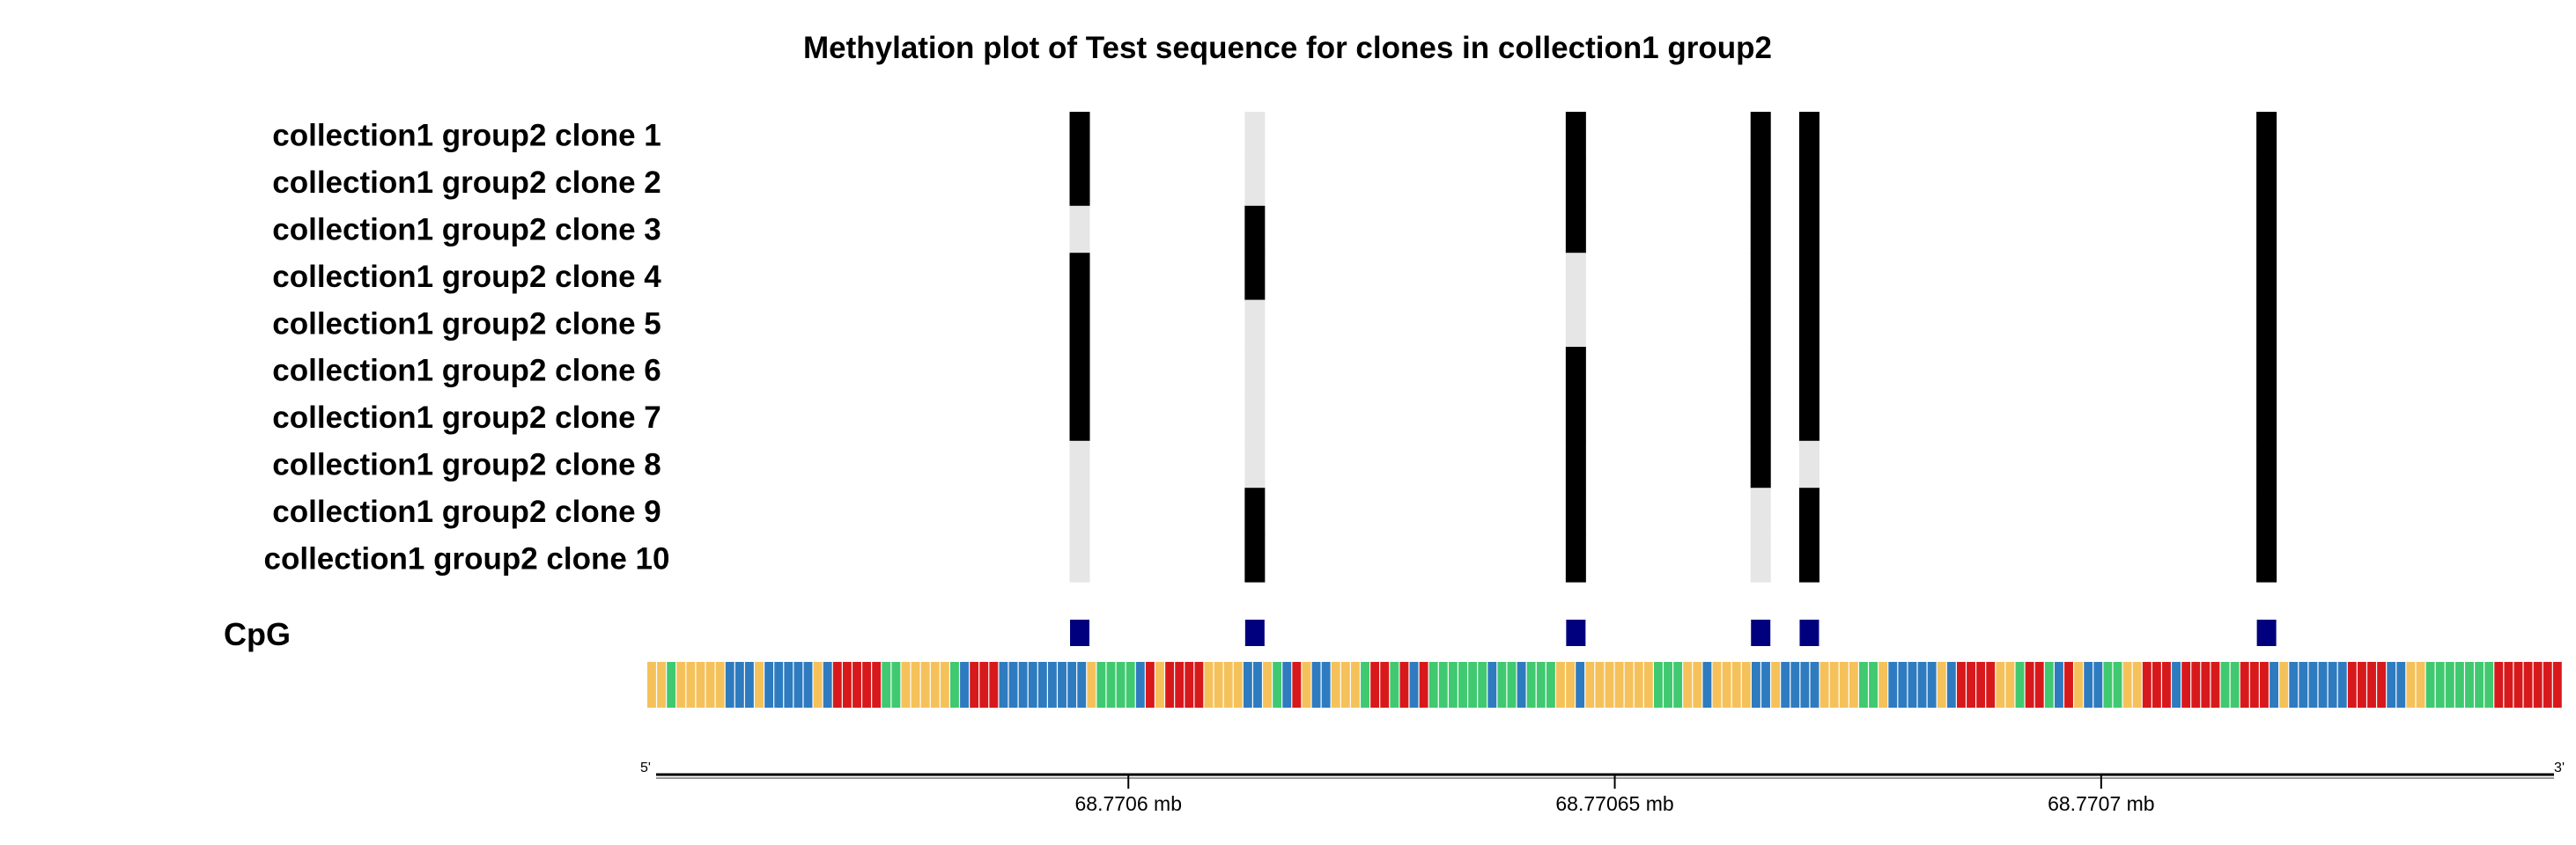 The height and width of the screenshot is (845, 2576). What do you see at coordinates (1255, 135) in the screenshot?
I see `methylation-cell-r1-c2` at bounding box center [1255, 135].